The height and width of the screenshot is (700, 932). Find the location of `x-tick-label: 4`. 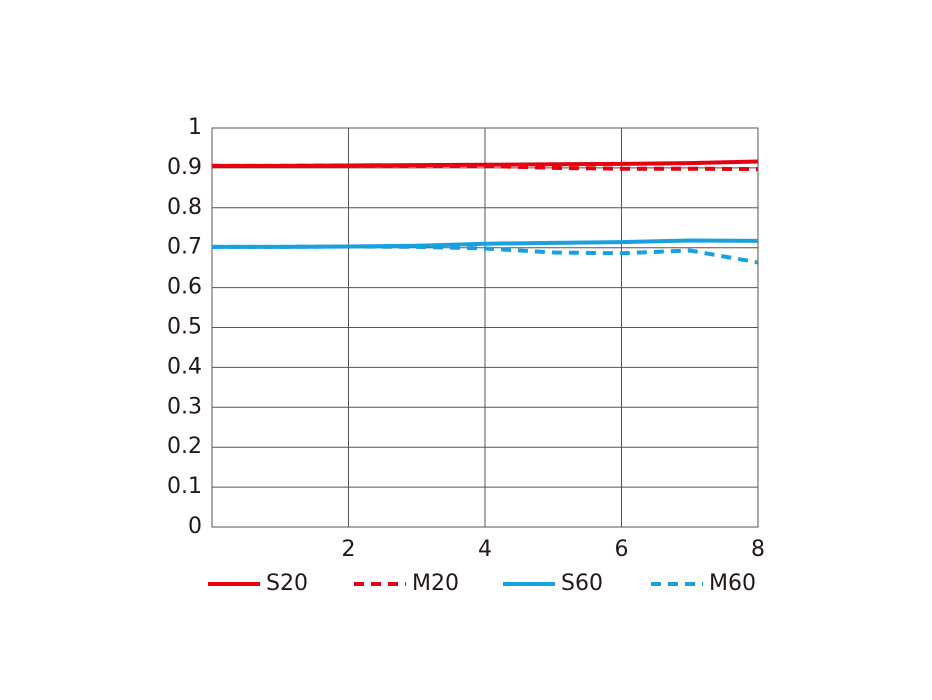

x-tick-label: 4 is located at coordinates (485, 549).